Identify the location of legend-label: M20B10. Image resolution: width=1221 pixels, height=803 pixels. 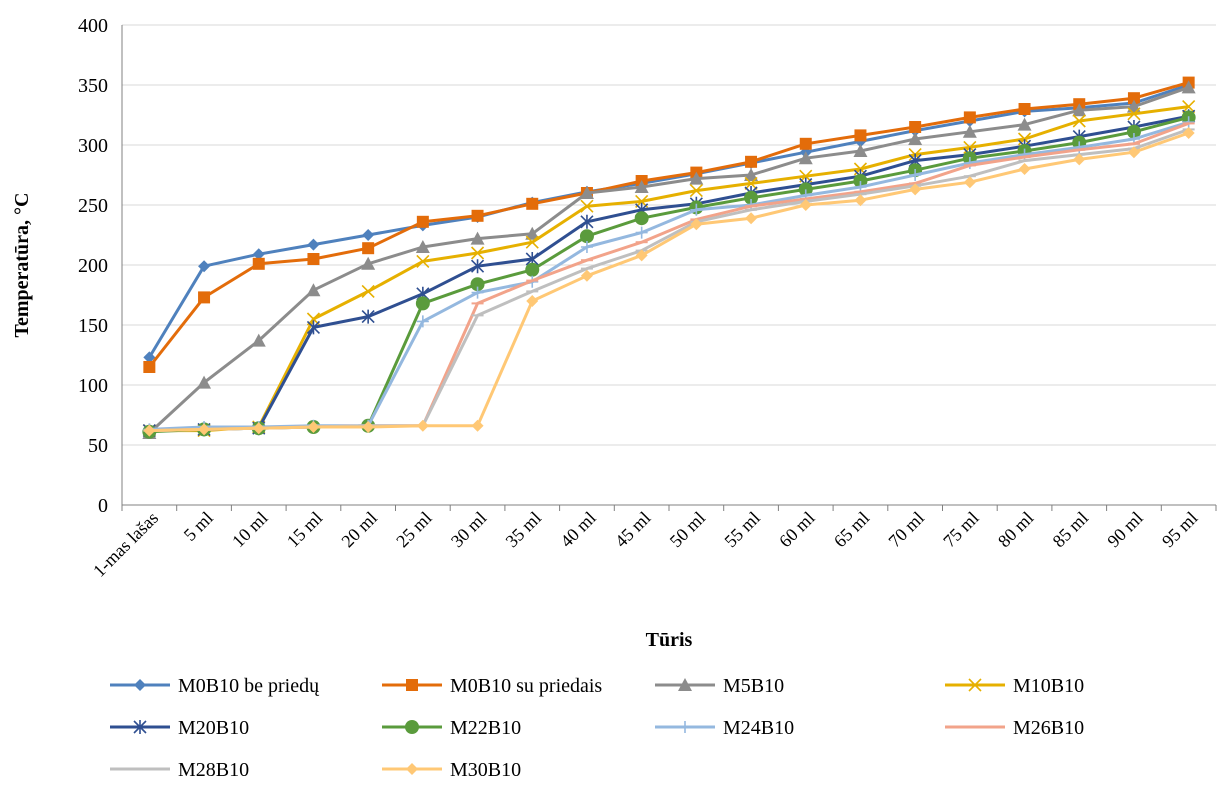
(213, 728).